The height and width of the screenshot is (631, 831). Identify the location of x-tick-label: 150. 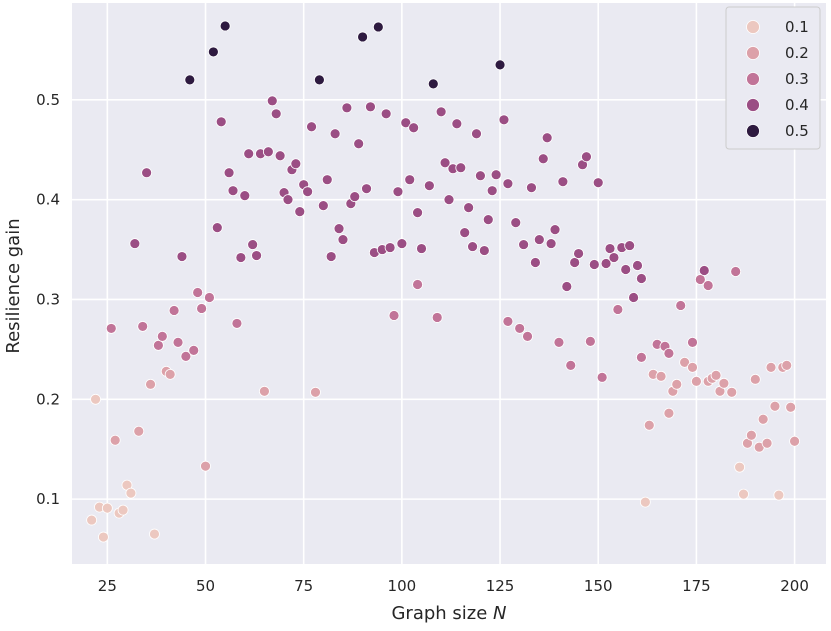
(598, 586).